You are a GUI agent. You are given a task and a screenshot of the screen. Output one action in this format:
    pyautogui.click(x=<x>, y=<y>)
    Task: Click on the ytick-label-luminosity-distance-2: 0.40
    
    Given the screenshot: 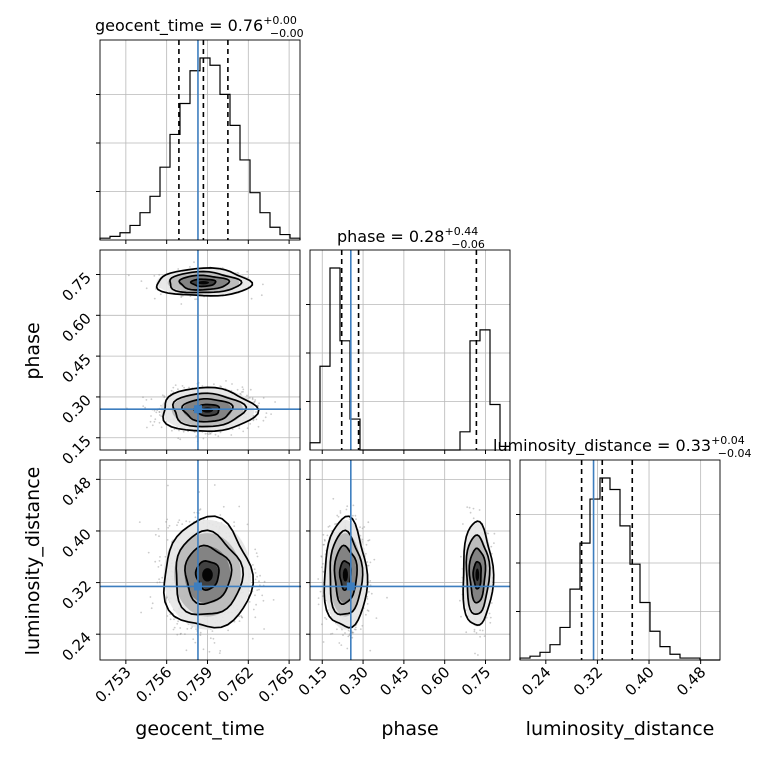 What is the action you would take?
    pyautogui.click(x=76, y=543)
    